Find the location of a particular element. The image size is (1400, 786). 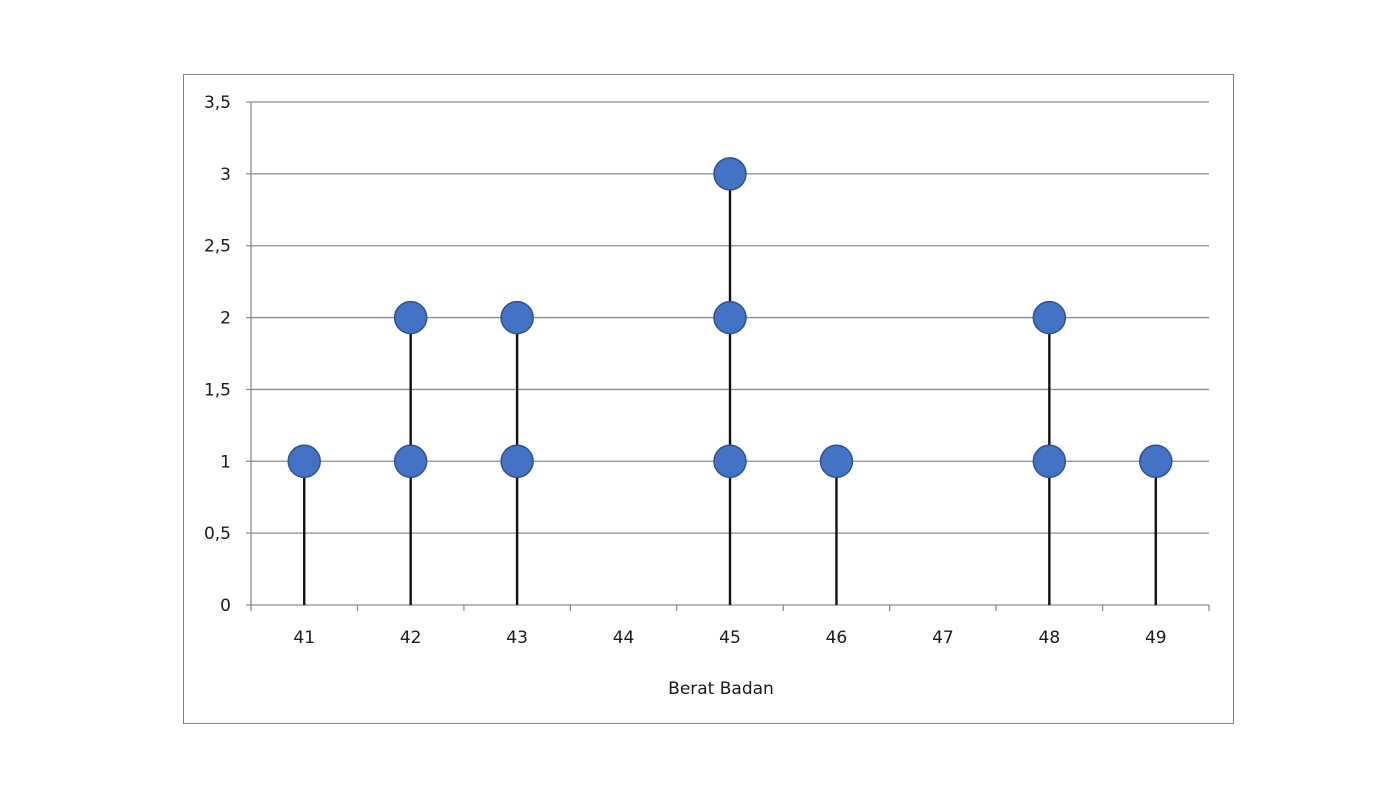

y-tick-label: 0,5 is located at coordinates (217, 534).